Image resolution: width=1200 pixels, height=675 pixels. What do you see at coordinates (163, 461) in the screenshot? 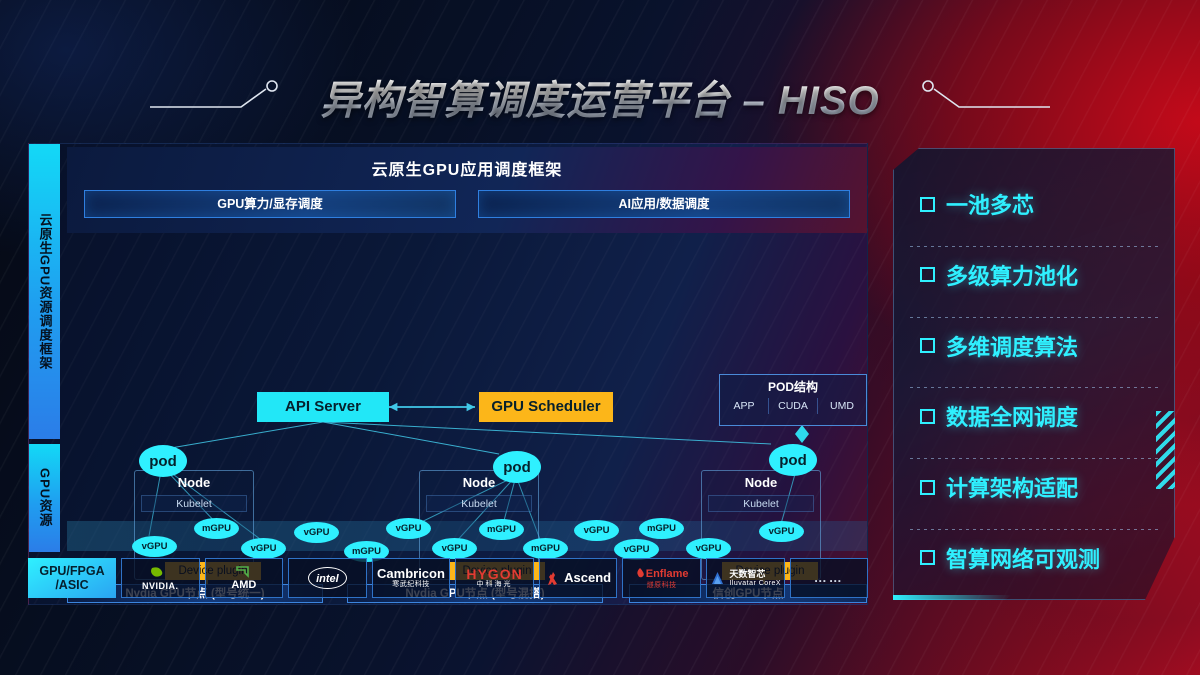
I see `pod-ellipse-1: pod` at bounding box center [163, 461].